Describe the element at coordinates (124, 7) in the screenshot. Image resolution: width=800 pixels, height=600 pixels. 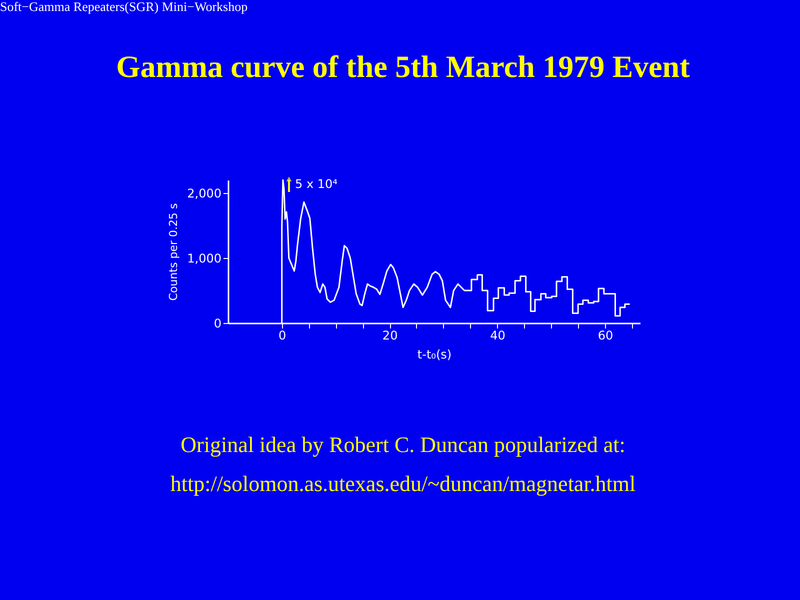
I see `text: Soft−Gamma Repeaters(SGR) Mini−Workshop` at that location.